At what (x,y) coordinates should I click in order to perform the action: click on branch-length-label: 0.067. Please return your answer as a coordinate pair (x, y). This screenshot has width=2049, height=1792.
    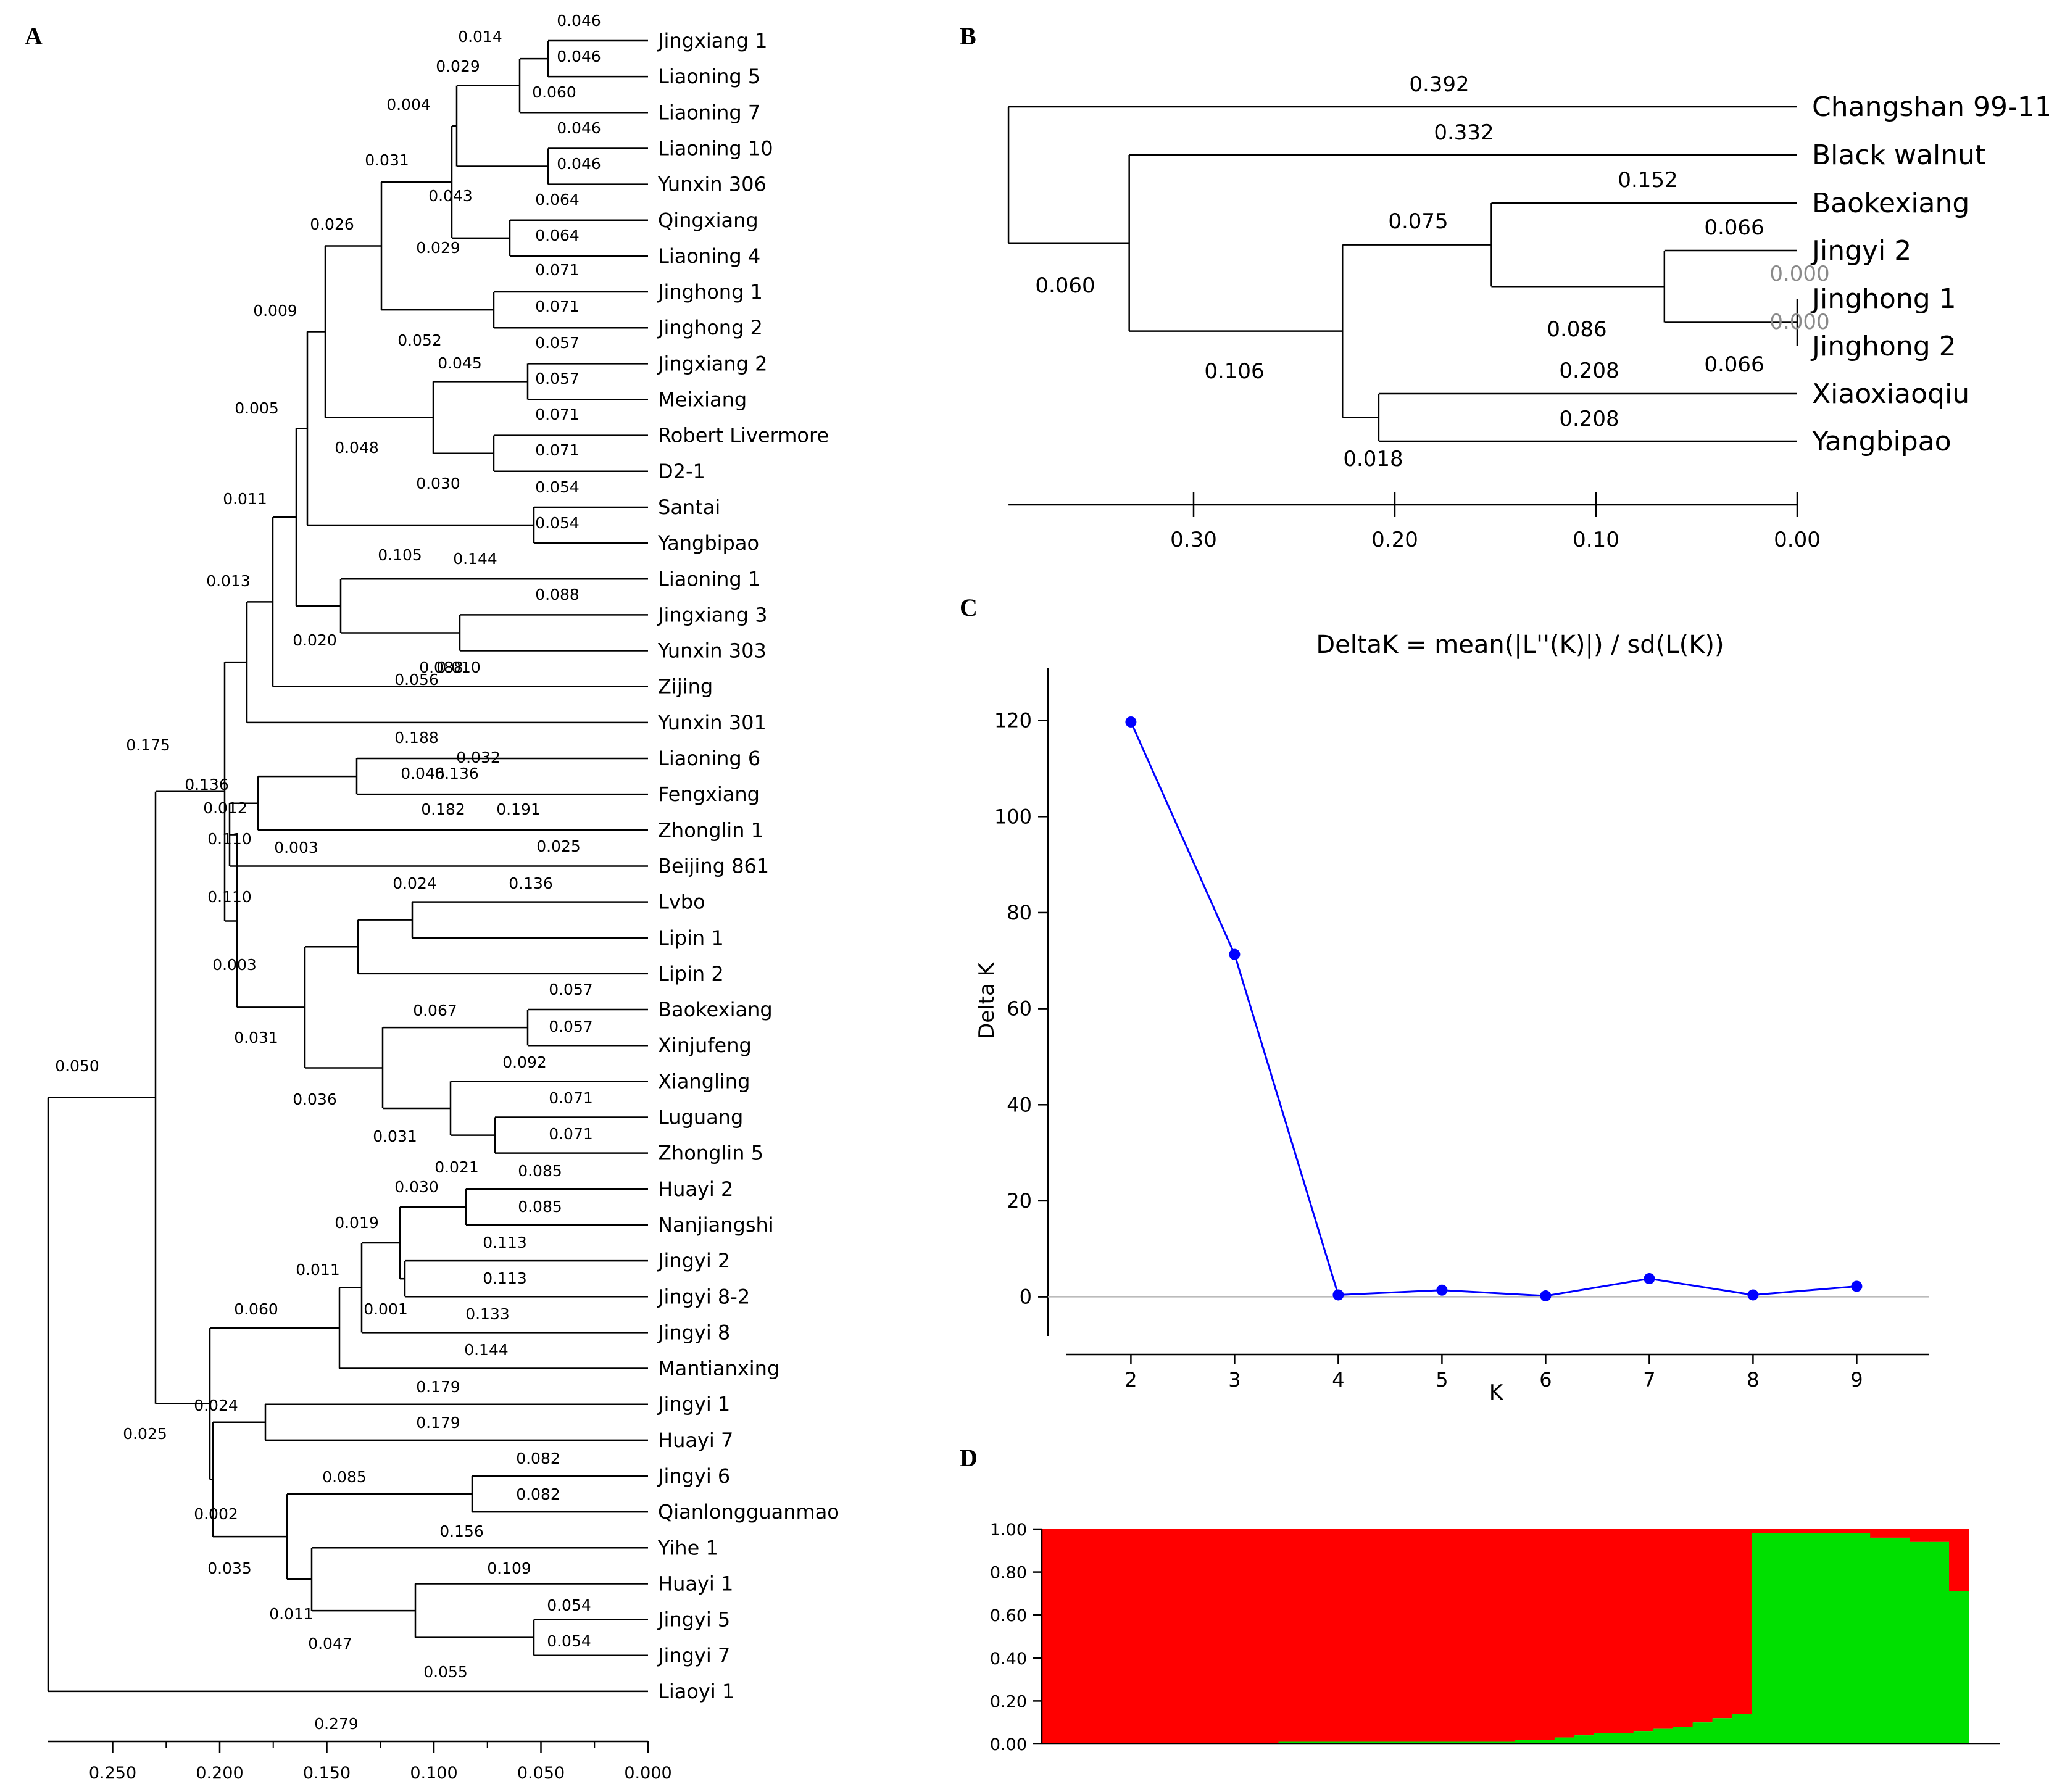
    Looking at the image, I should click on (435, 1010).